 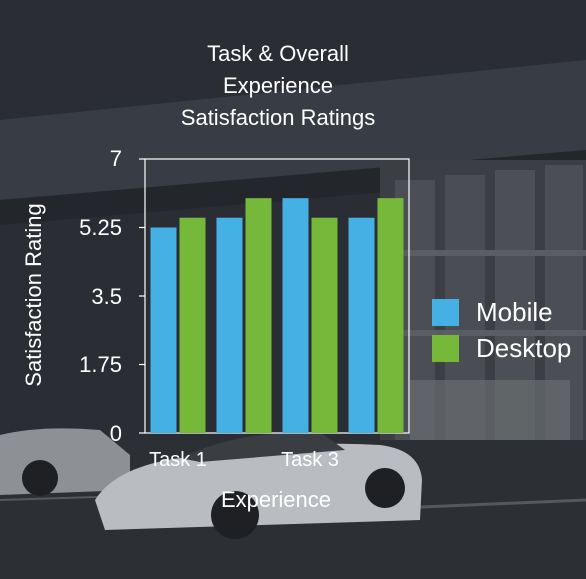 What do you see at coordinates (514, 312) in the screenshot?
I see `legend-label-mobile: Mobile` at bounding box center [514, 312].